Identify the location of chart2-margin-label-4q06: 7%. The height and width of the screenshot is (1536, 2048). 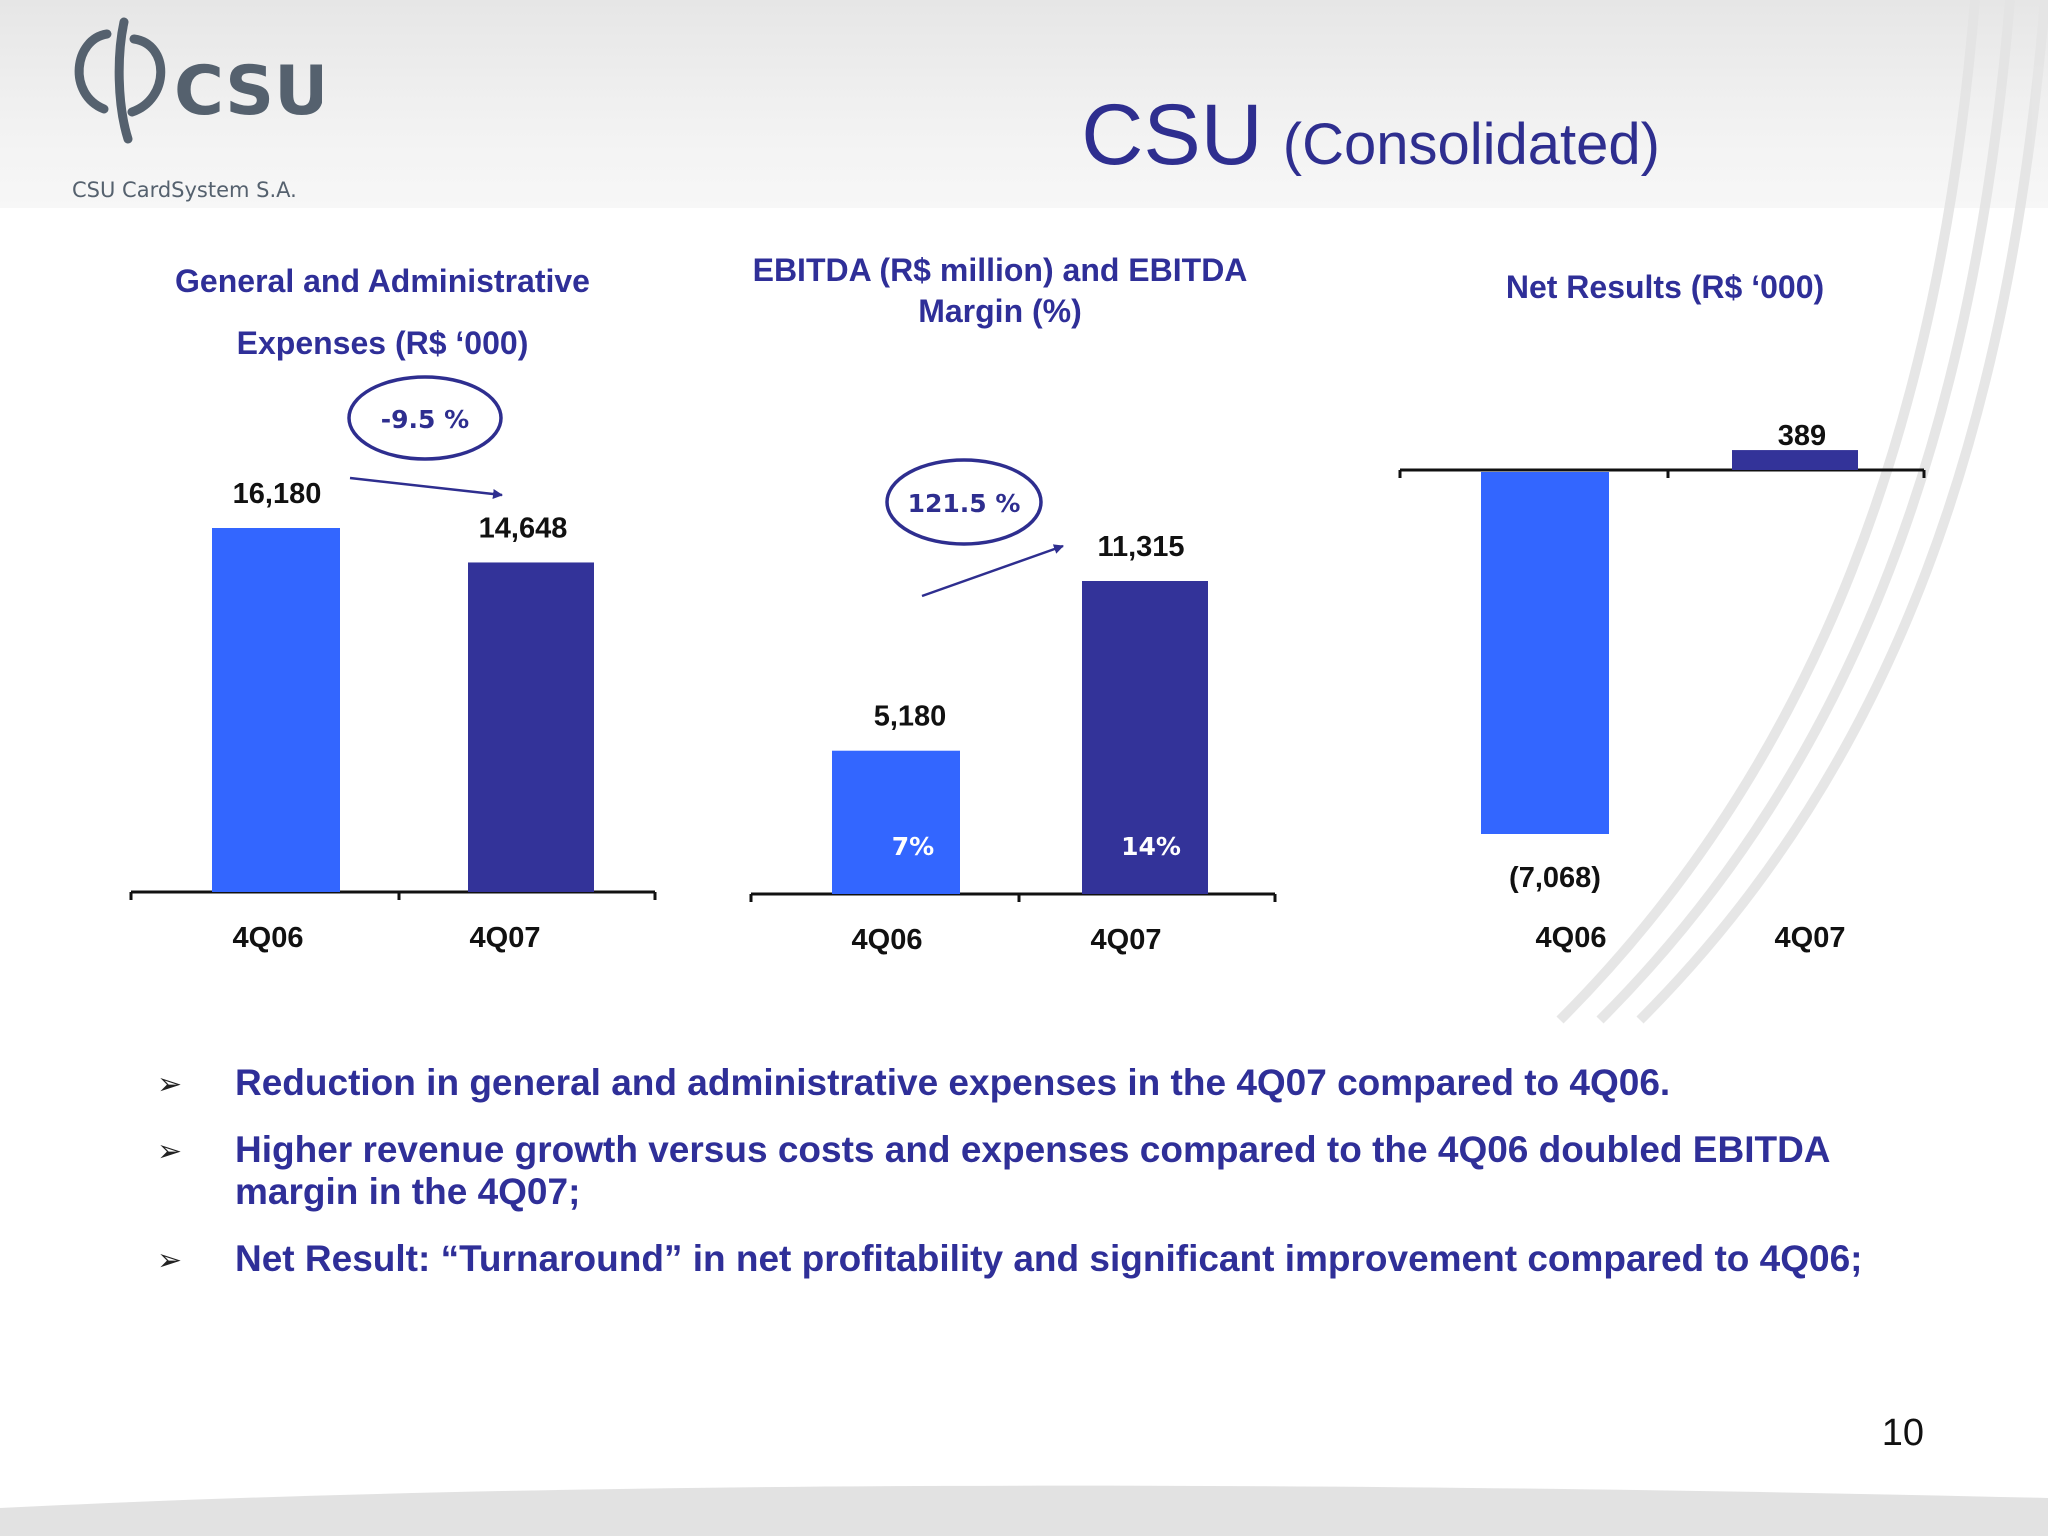
(913, 846).